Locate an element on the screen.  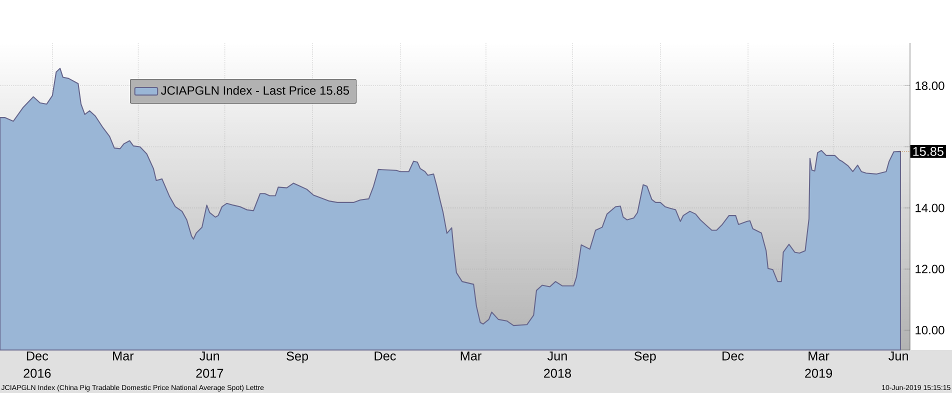
annotation: 15.85 is located at coordinates (928, 151).